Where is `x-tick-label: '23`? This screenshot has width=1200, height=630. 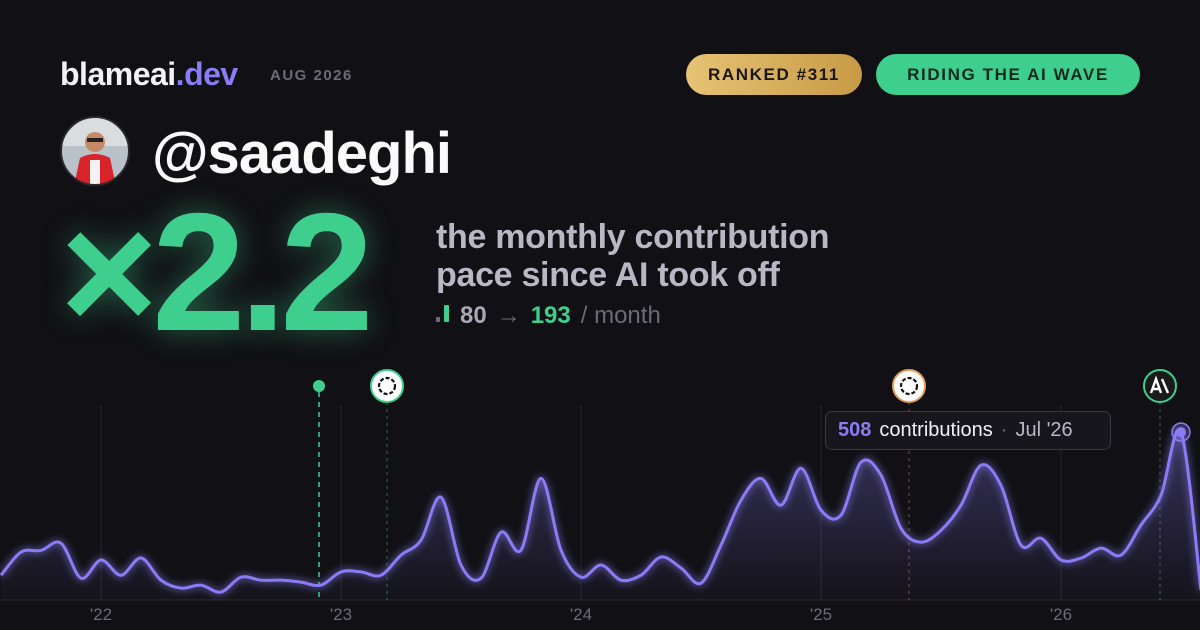
x-tick-label: '23 is located at coordinates (341, 614).